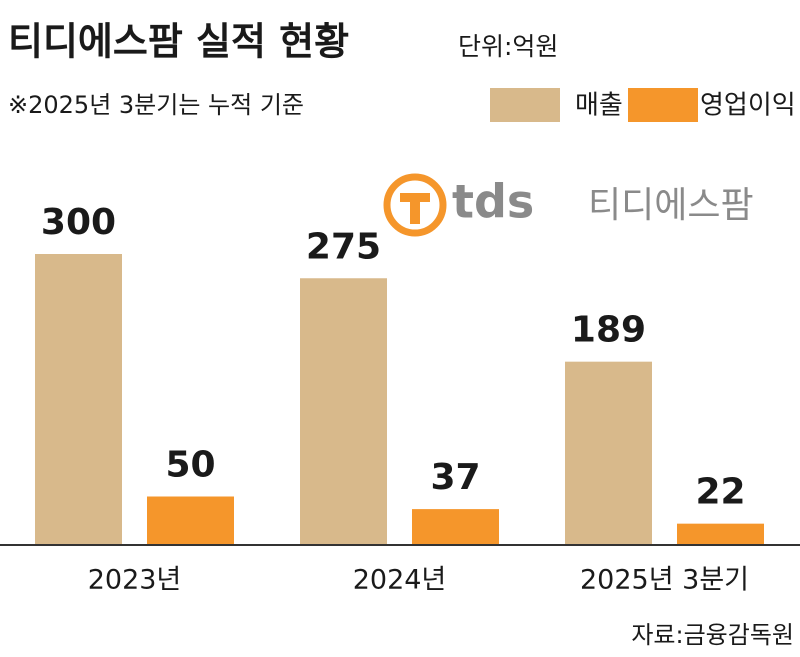 The height and width of the screenshot is (657, 800). I want to click on data-label: 50, so click(190, 465).